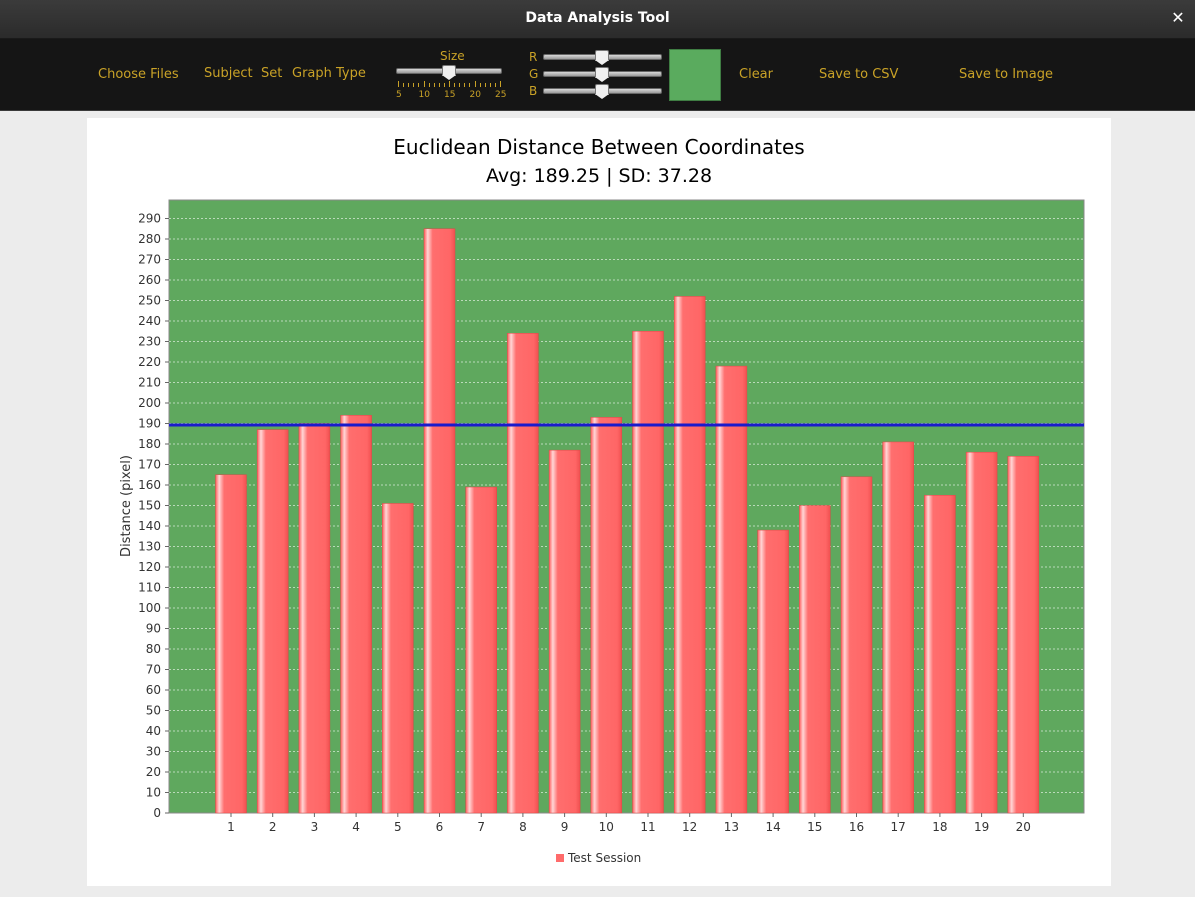 The image size is (1195, 897). What do you see at coordinates (231, 827) in the screenshot?
I see `x-tick-label: 1` at bounding box center [231, 827].